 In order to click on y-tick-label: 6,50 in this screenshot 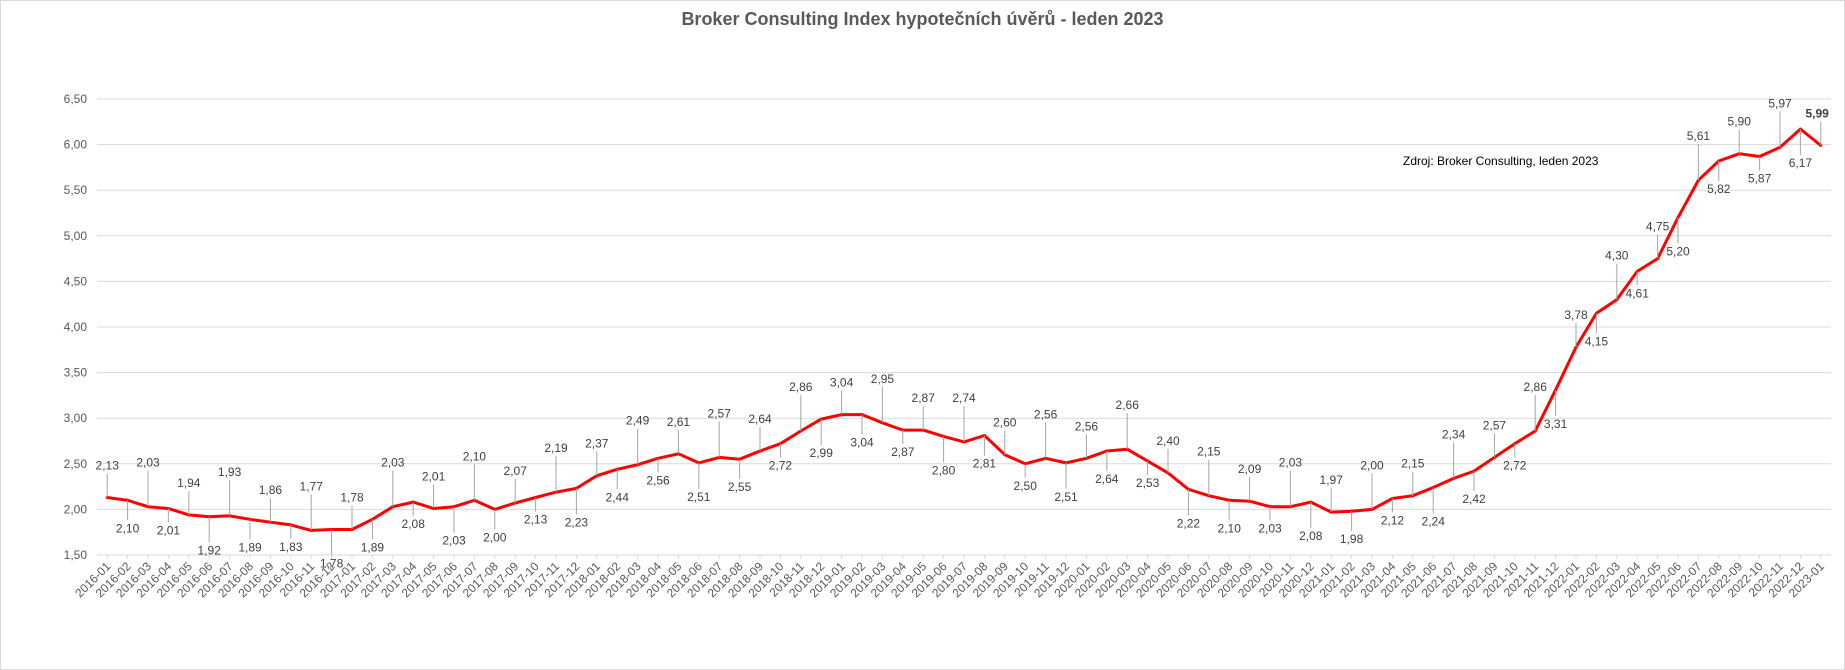, I will do `click(76, 99)`.